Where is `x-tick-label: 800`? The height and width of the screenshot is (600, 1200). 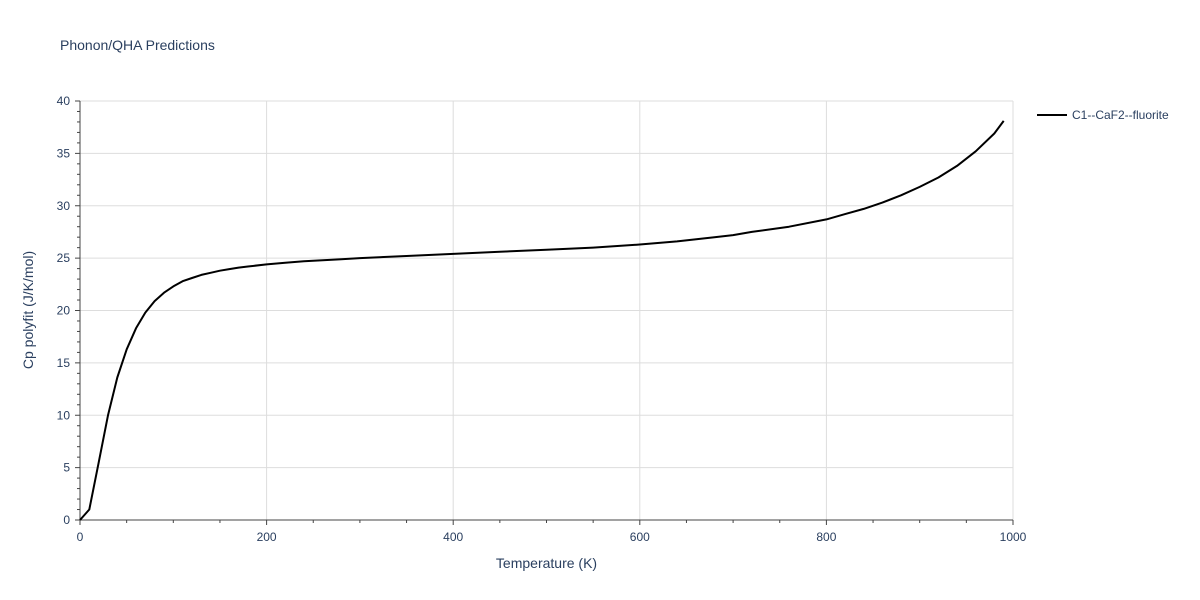 x-tick-label: 800 is located at coordinates (826, 537).